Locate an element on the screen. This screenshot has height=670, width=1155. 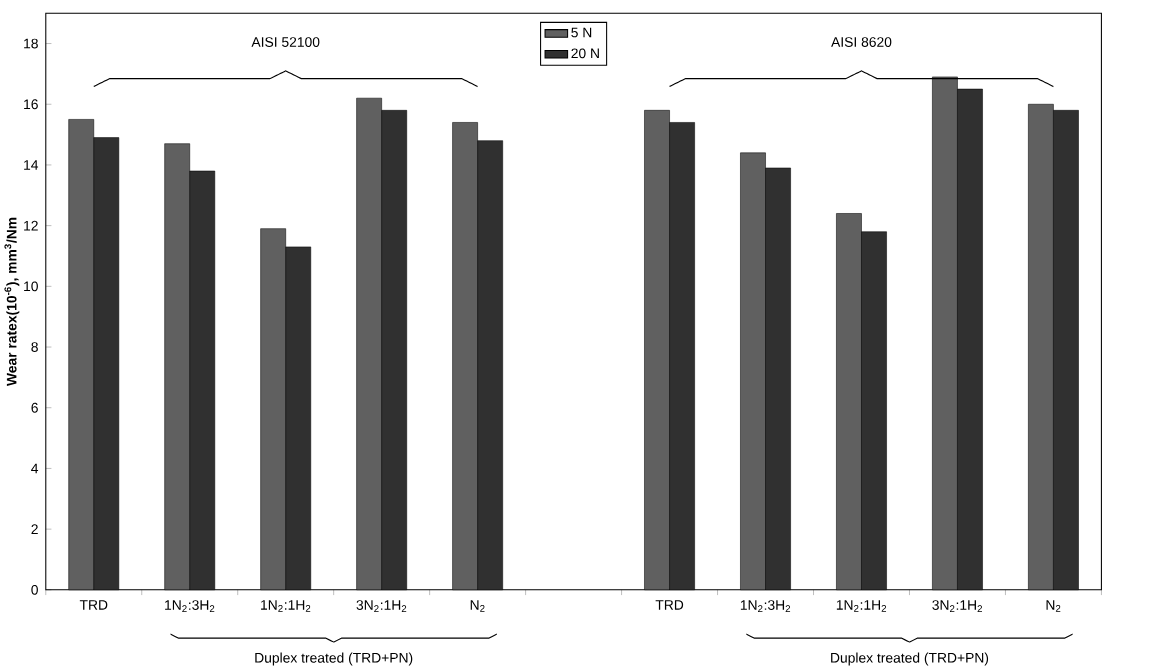
y-tick-label: 6 is located at coordinates (34, 407).